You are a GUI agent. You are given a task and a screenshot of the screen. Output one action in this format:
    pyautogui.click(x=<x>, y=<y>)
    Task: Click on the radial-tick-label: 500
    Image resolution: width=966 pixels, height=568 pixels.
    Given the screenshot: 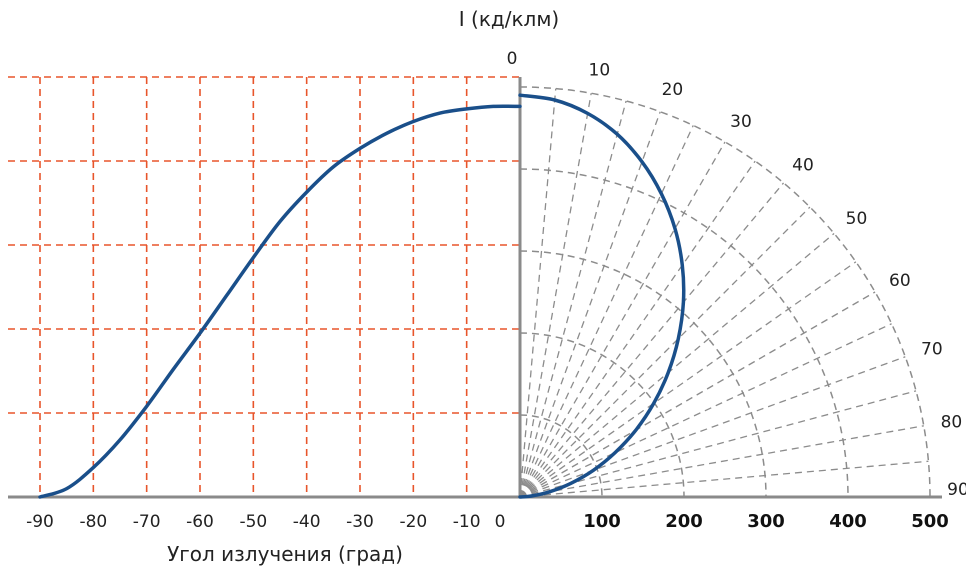 What is the action you would take?
    pyautogui.click(x=930, y=521)
    